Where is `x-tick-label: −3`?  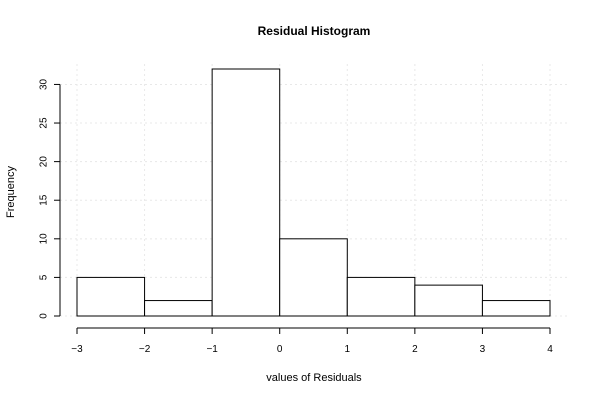 x-tick-label: −3 is located at coordinates (77, 349).